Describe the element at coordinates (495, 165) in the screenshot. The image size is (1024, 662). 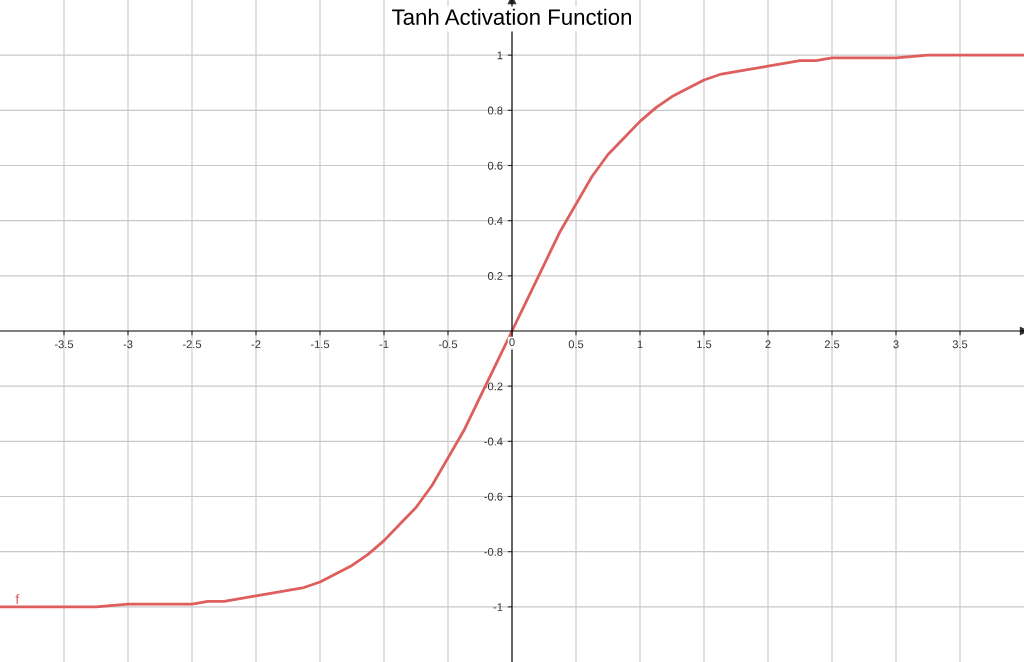
I see `y-tick-label: 0.6` at that location.